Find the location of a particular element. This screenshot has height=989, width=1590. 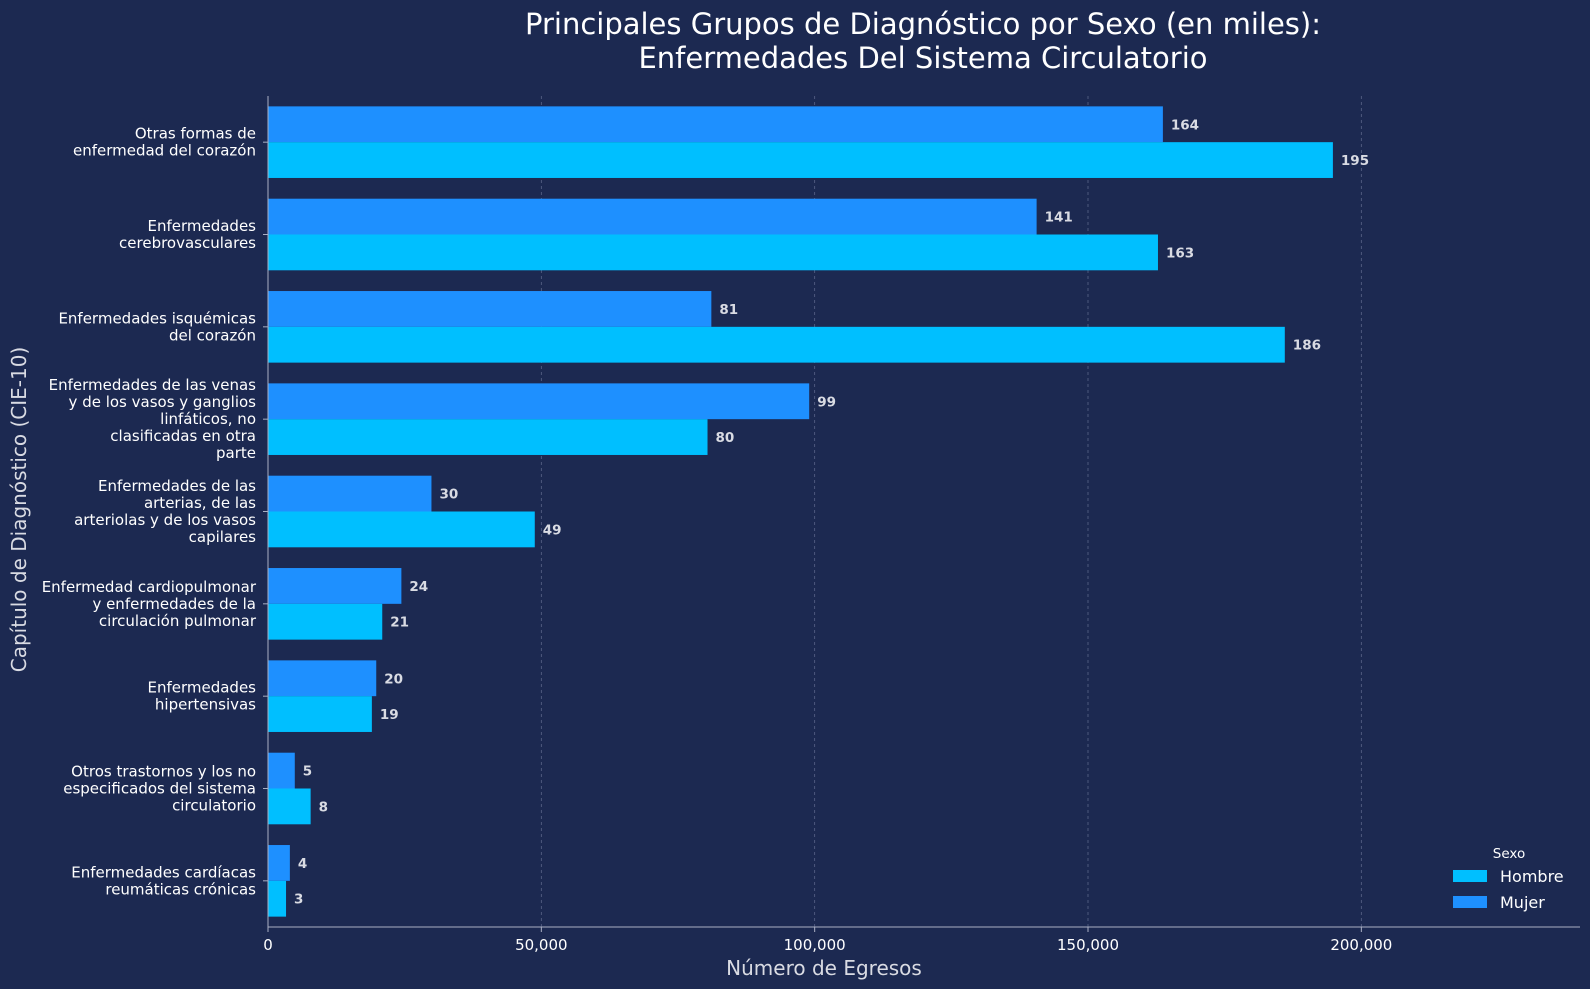

category-label-7: Enfermedades hipertensivas is located at coordinates (201, 696).